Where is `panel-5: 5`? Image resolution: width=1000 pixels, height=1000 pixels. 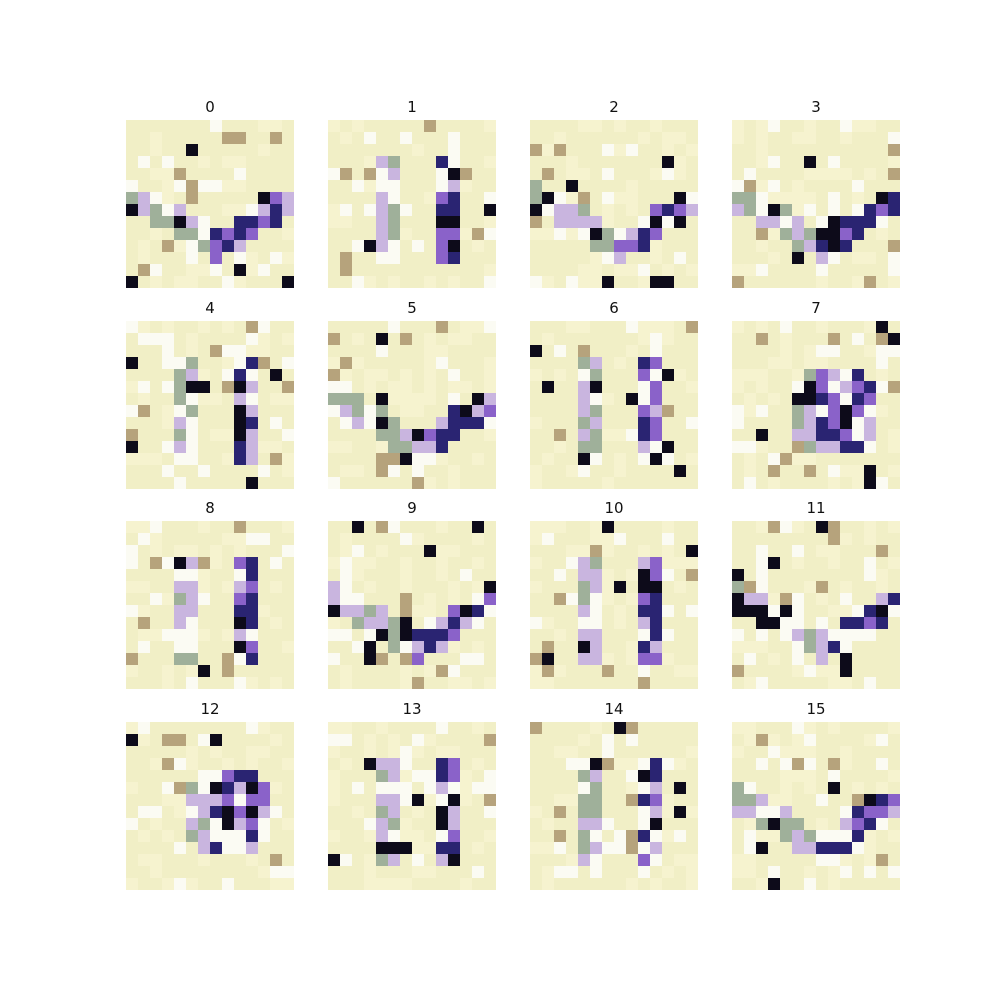
panel-5: 5 is located at coordinates (412, 396).